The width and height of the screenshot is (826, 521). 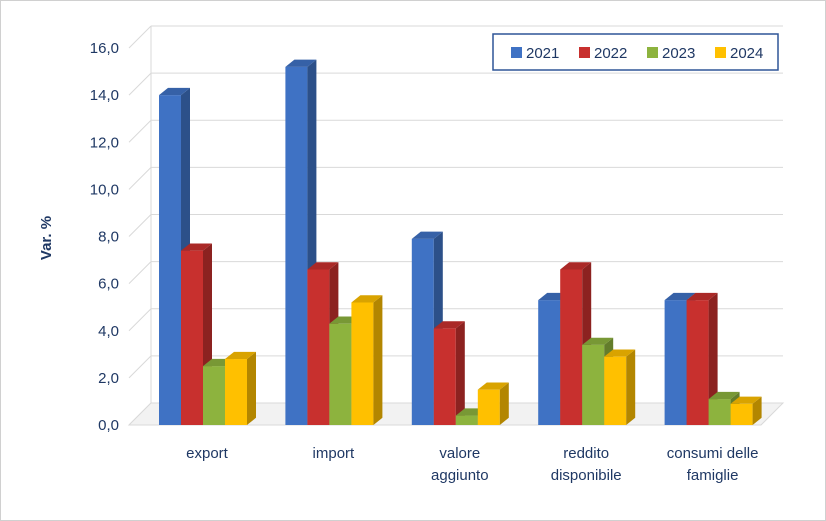 I want to click on y-axis-title: Var. %, so click(x=46, y=238).